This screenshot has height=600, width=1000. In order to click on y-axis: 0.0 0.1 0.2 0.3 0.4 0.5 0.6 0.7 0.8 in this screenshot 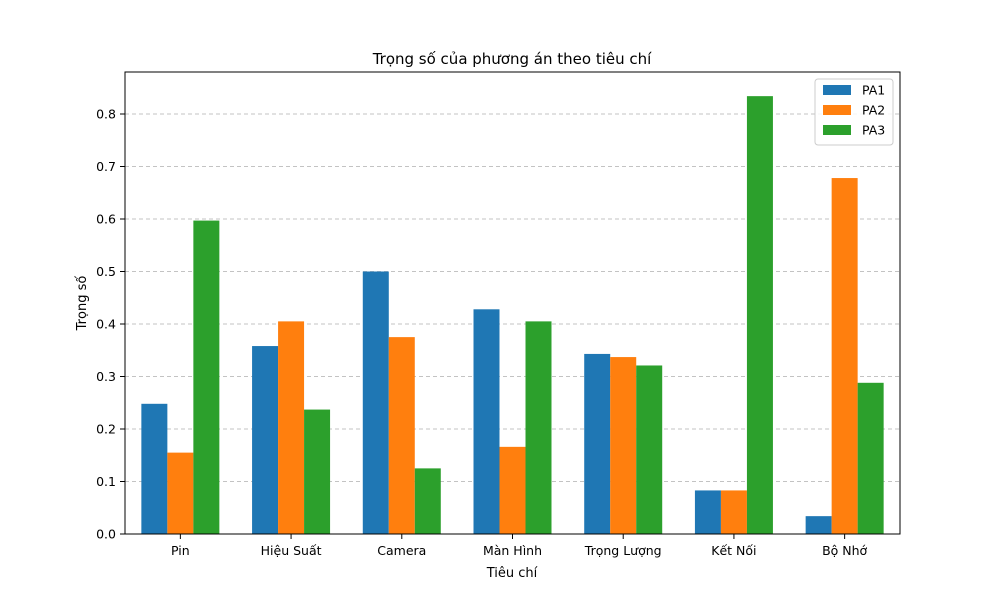, I will do `click(110, 324)`.